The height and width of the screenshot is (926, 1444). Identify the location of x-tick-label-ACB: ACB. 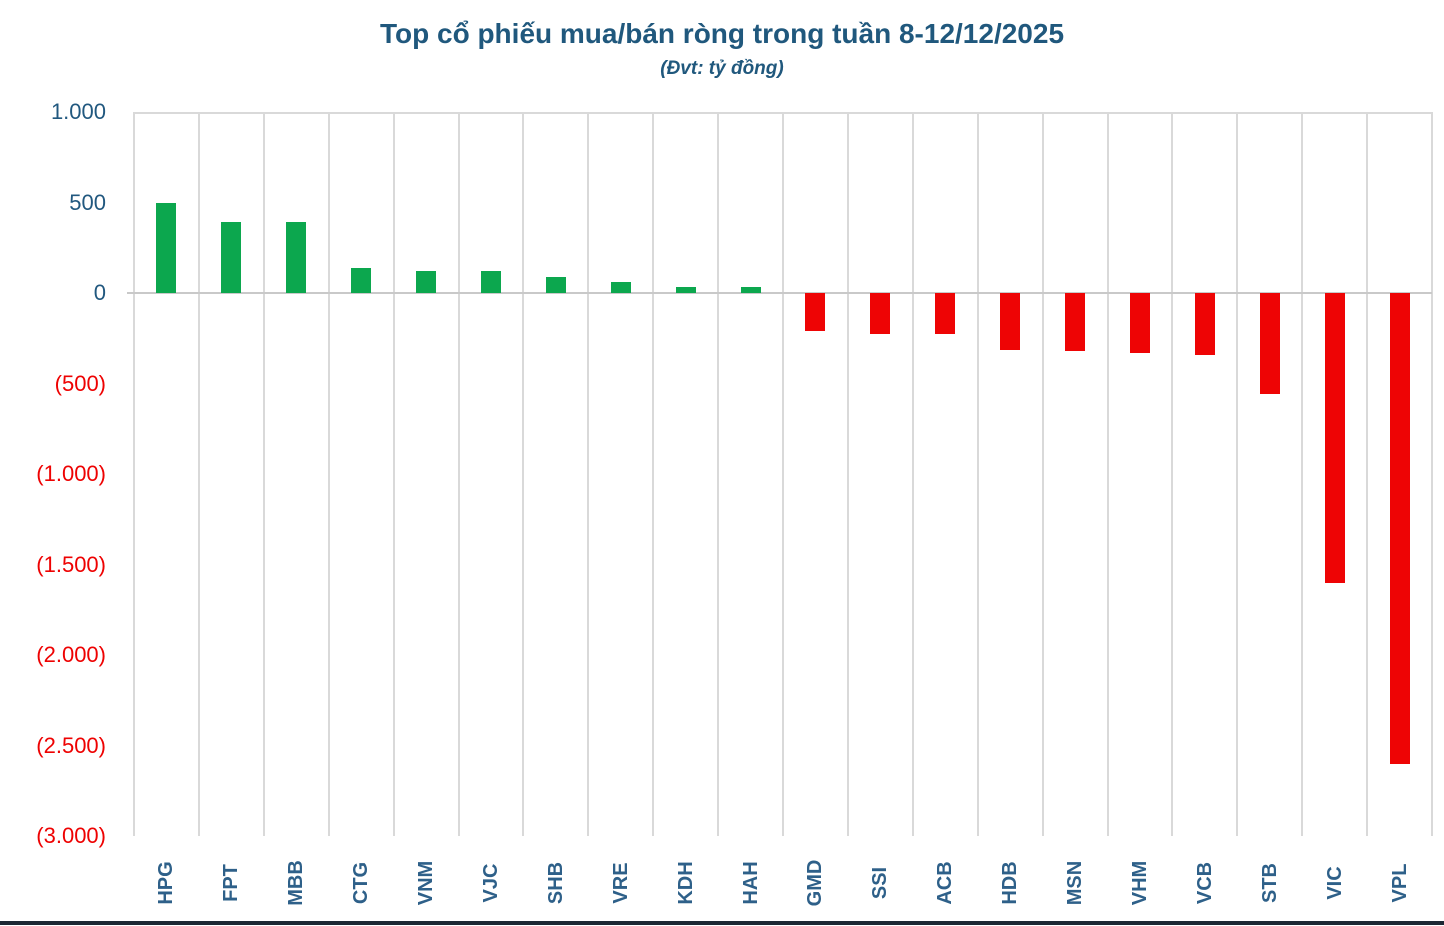
(945, 883).